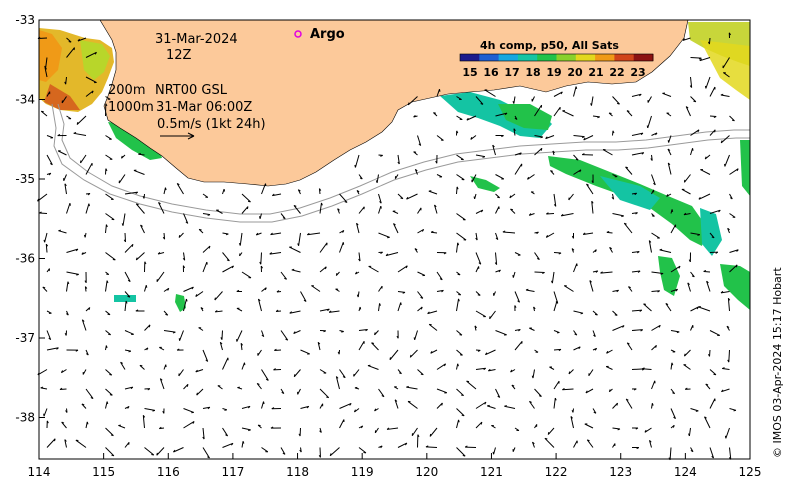  Describe the element at coordinates (620, 472) in the screenshot. I see `x-tick-label: 123` at that location.